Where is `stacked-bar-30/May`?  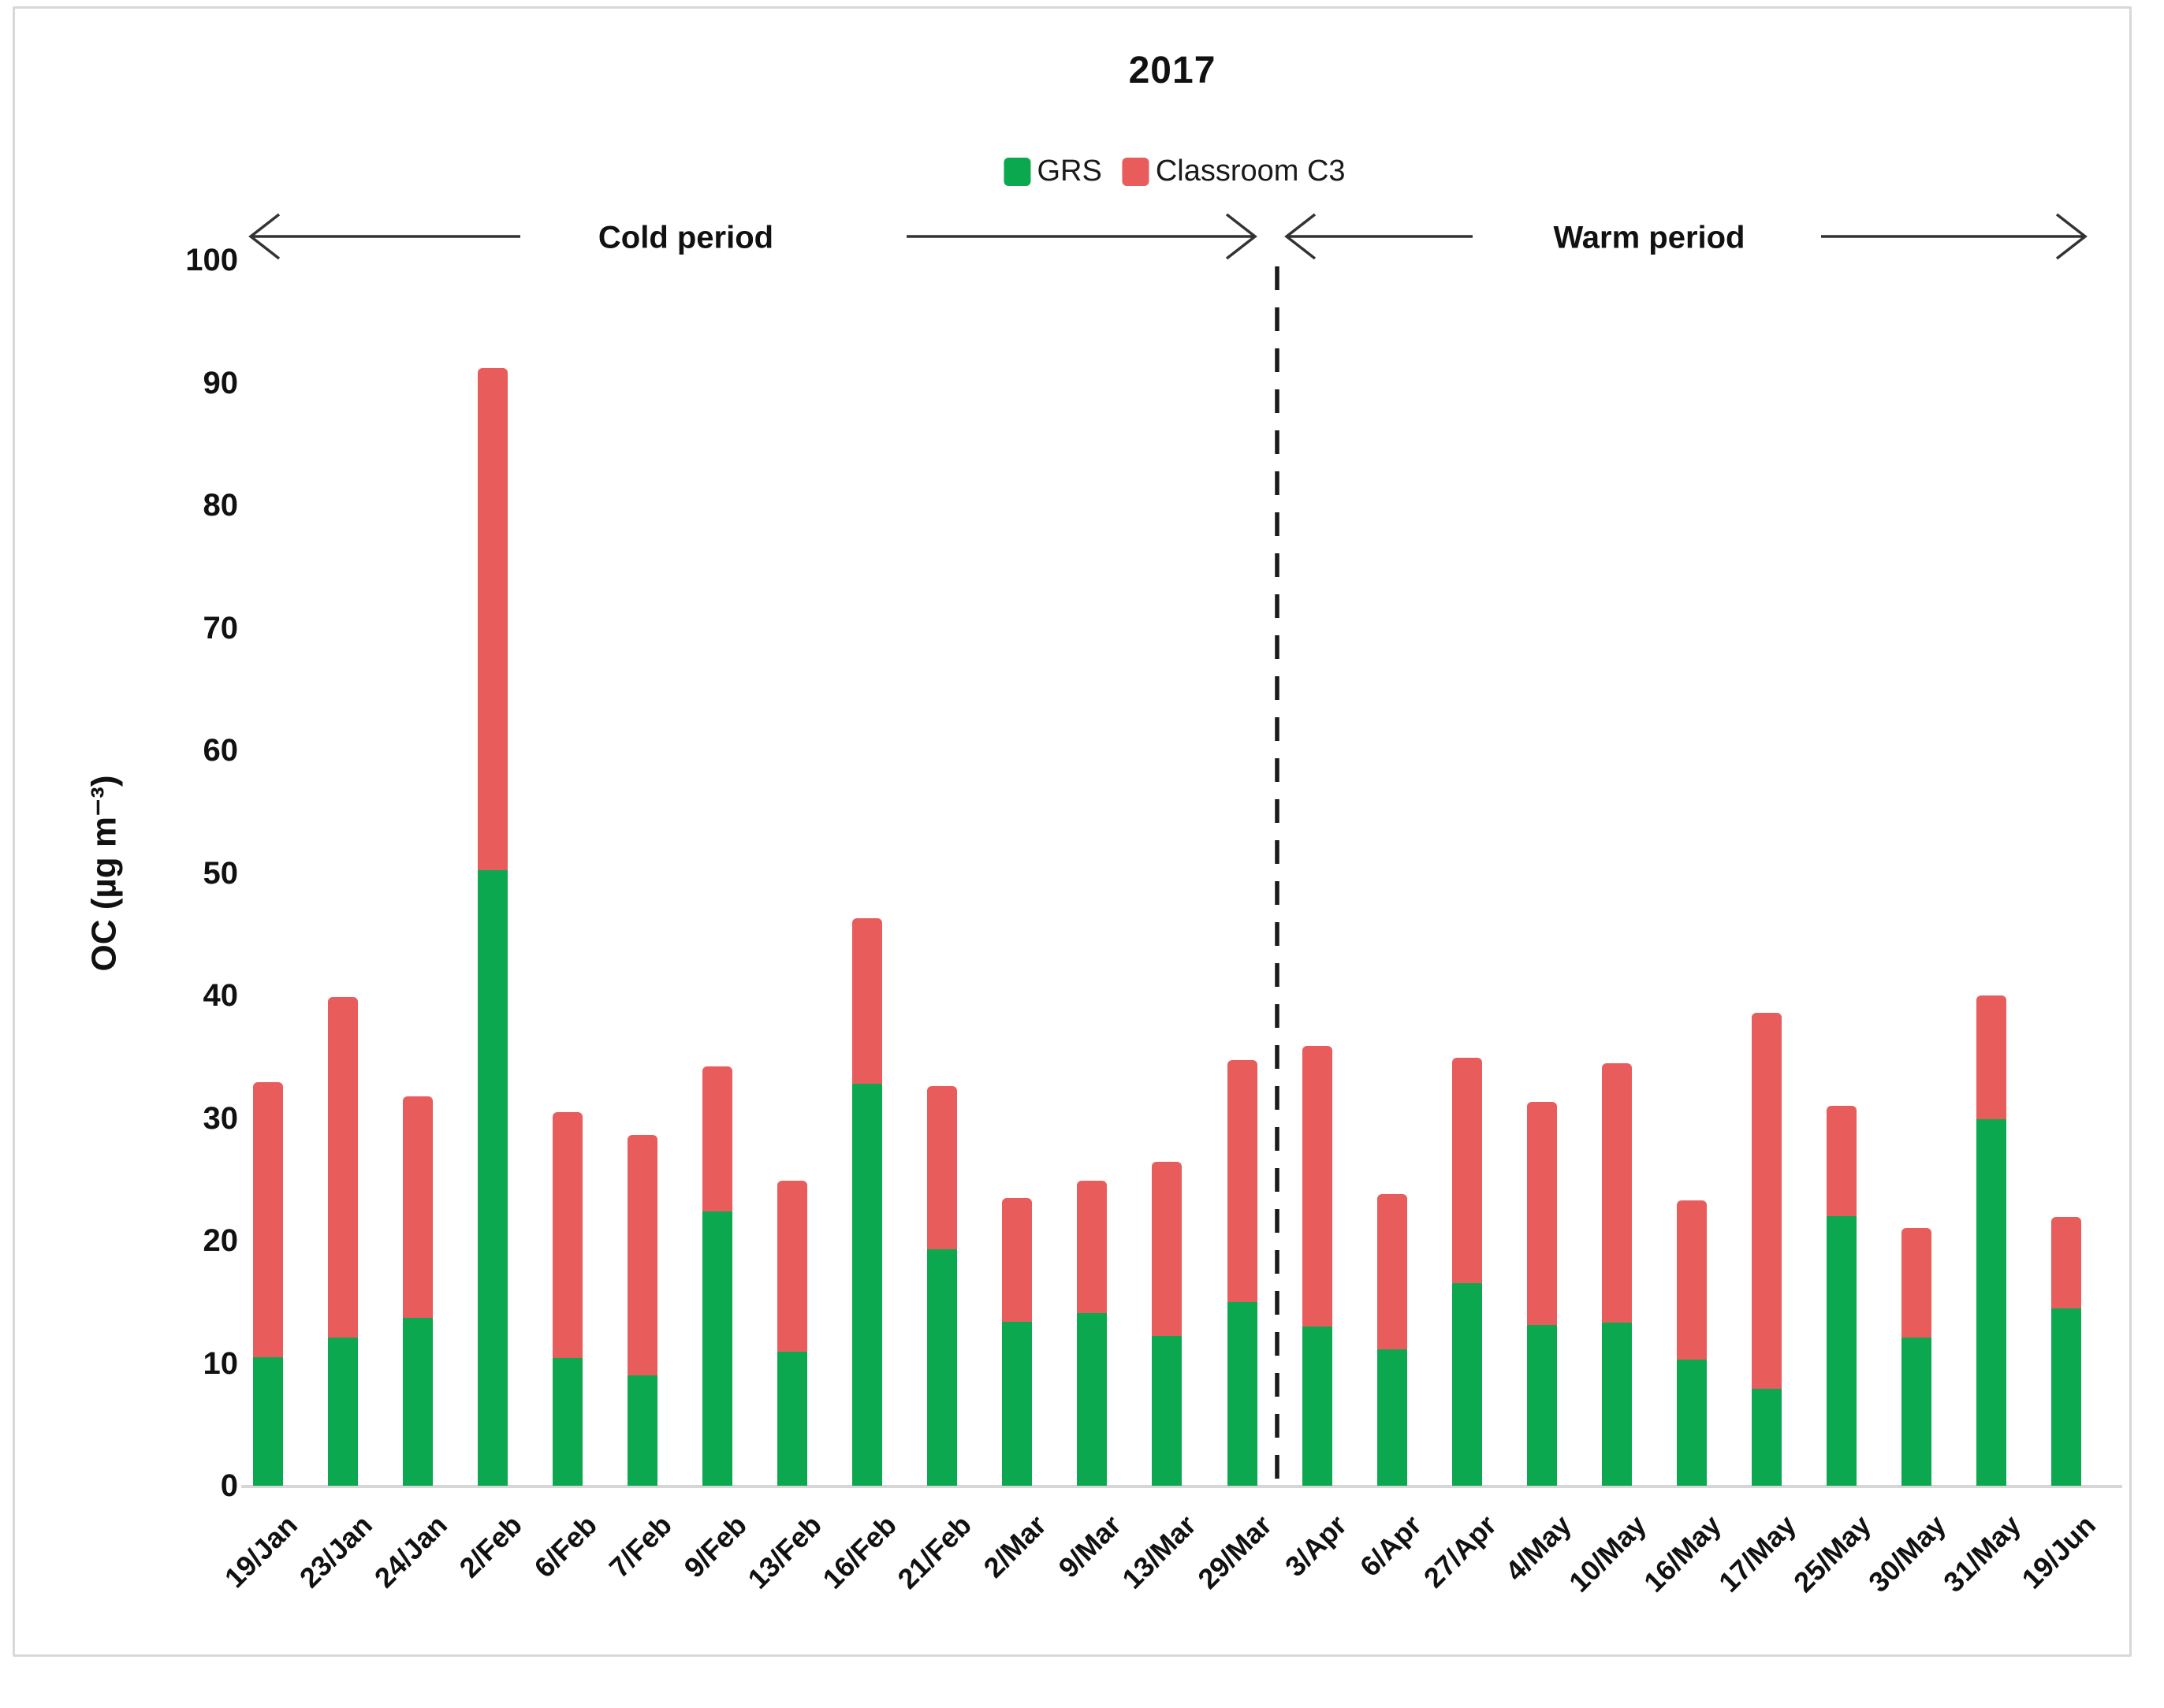
stacked-bar-30/May is located at coordinates (1916, 1357).